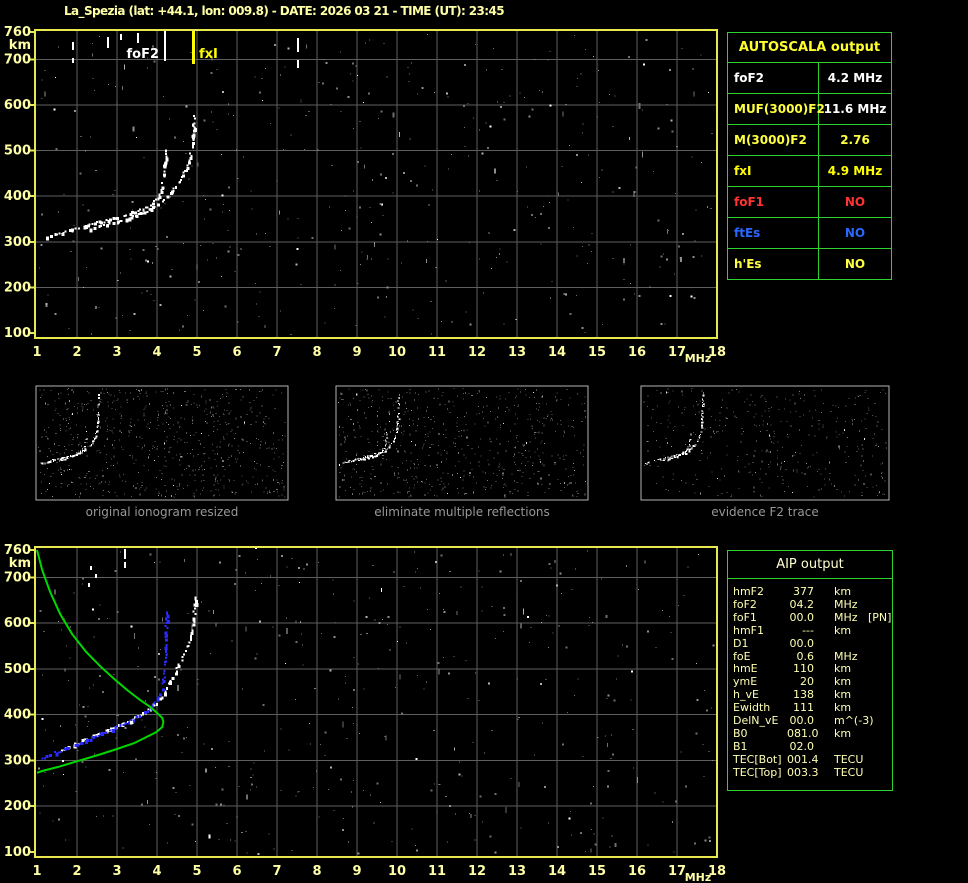  I want to click on autoscala-row-ftes: ftEs NO, so click(809, 233).